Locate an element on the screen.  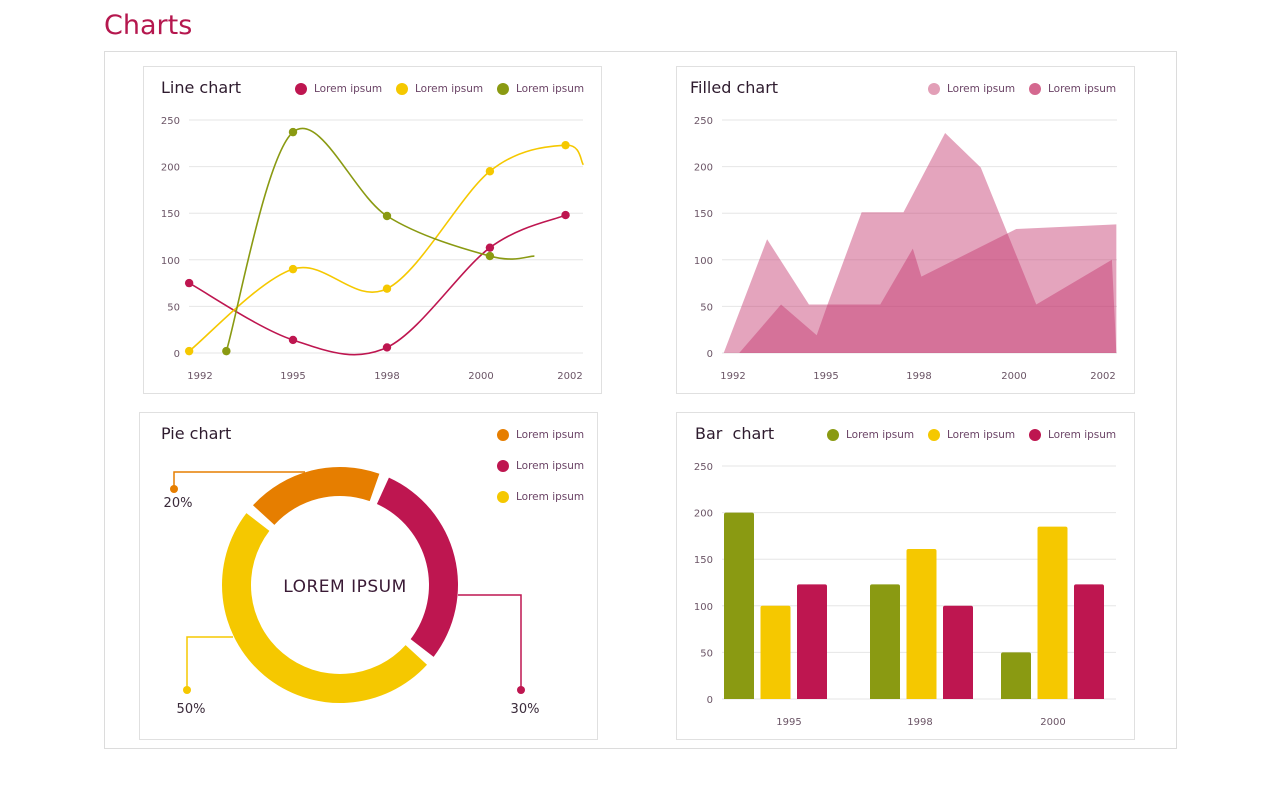
pie-chart-title: Pie chart is located at coordinates (196, 433).